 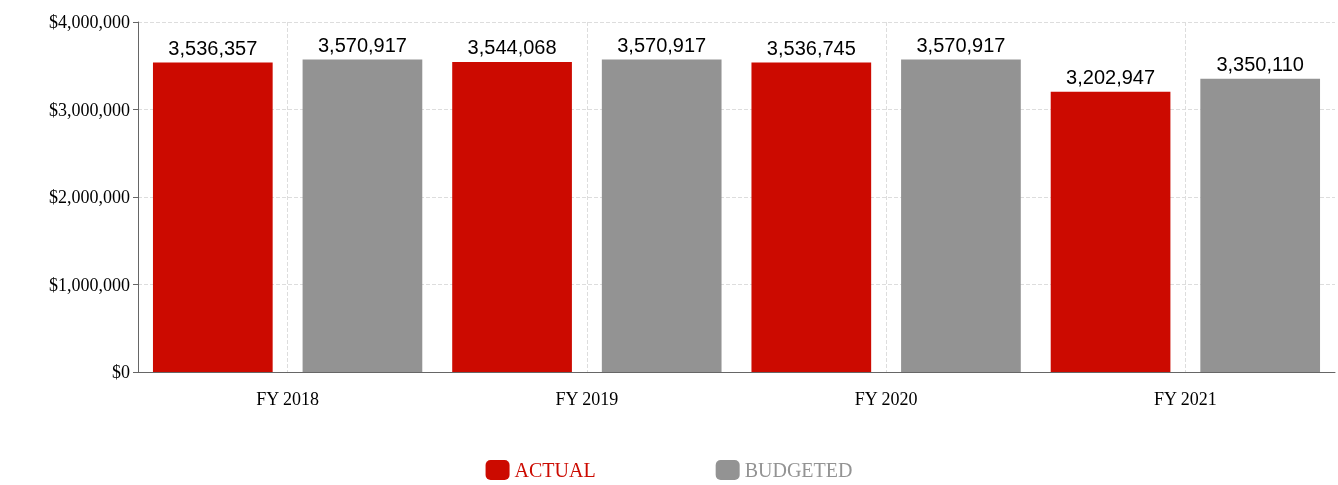 I want to click on x-tick-label: FY 2019, so click(x=587, y=399).